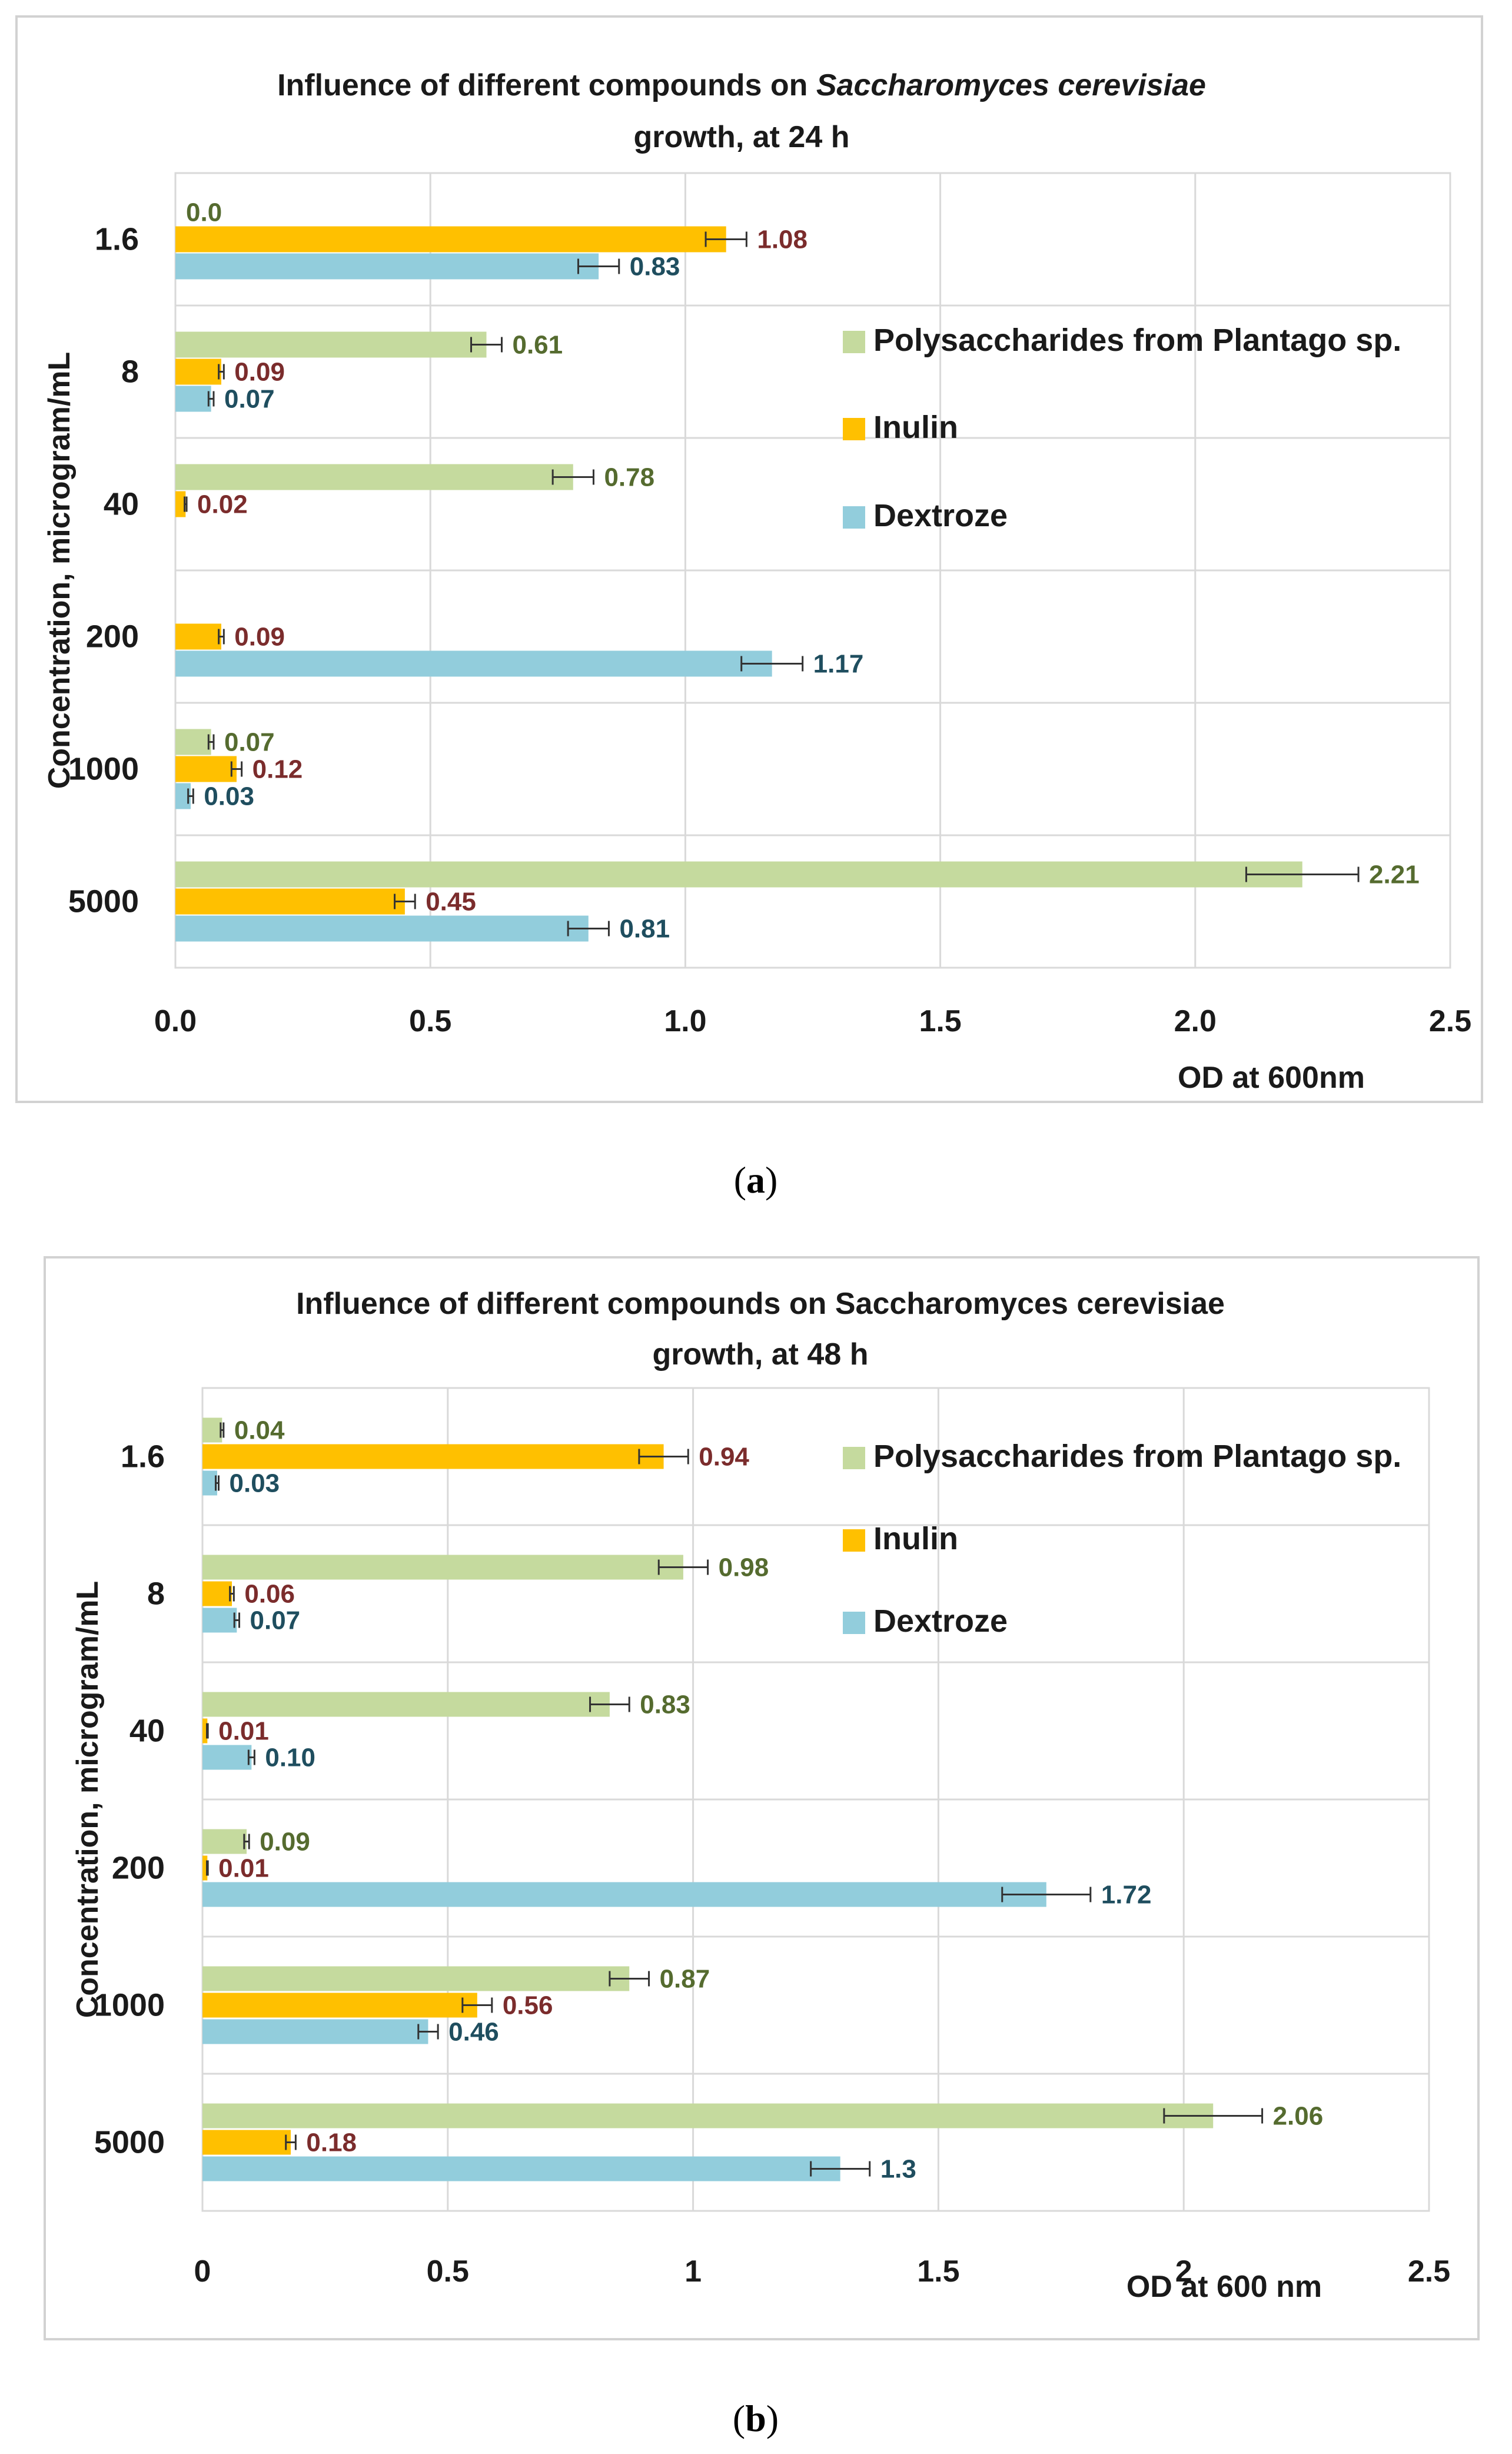  I want to click on panel-caption: (b), so click(756, 2418).